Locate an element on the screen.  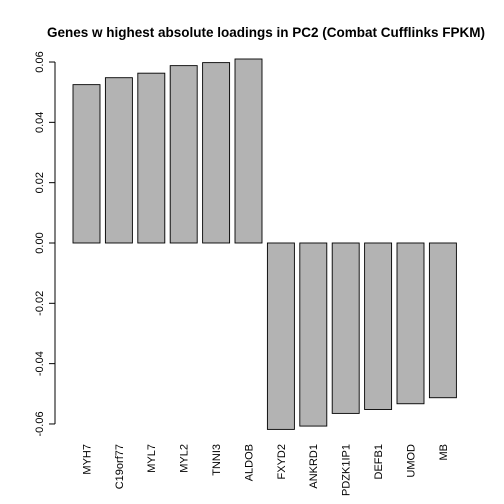
category-label-ankrd1: ANKRD1 is located at coordinates (314, 466).